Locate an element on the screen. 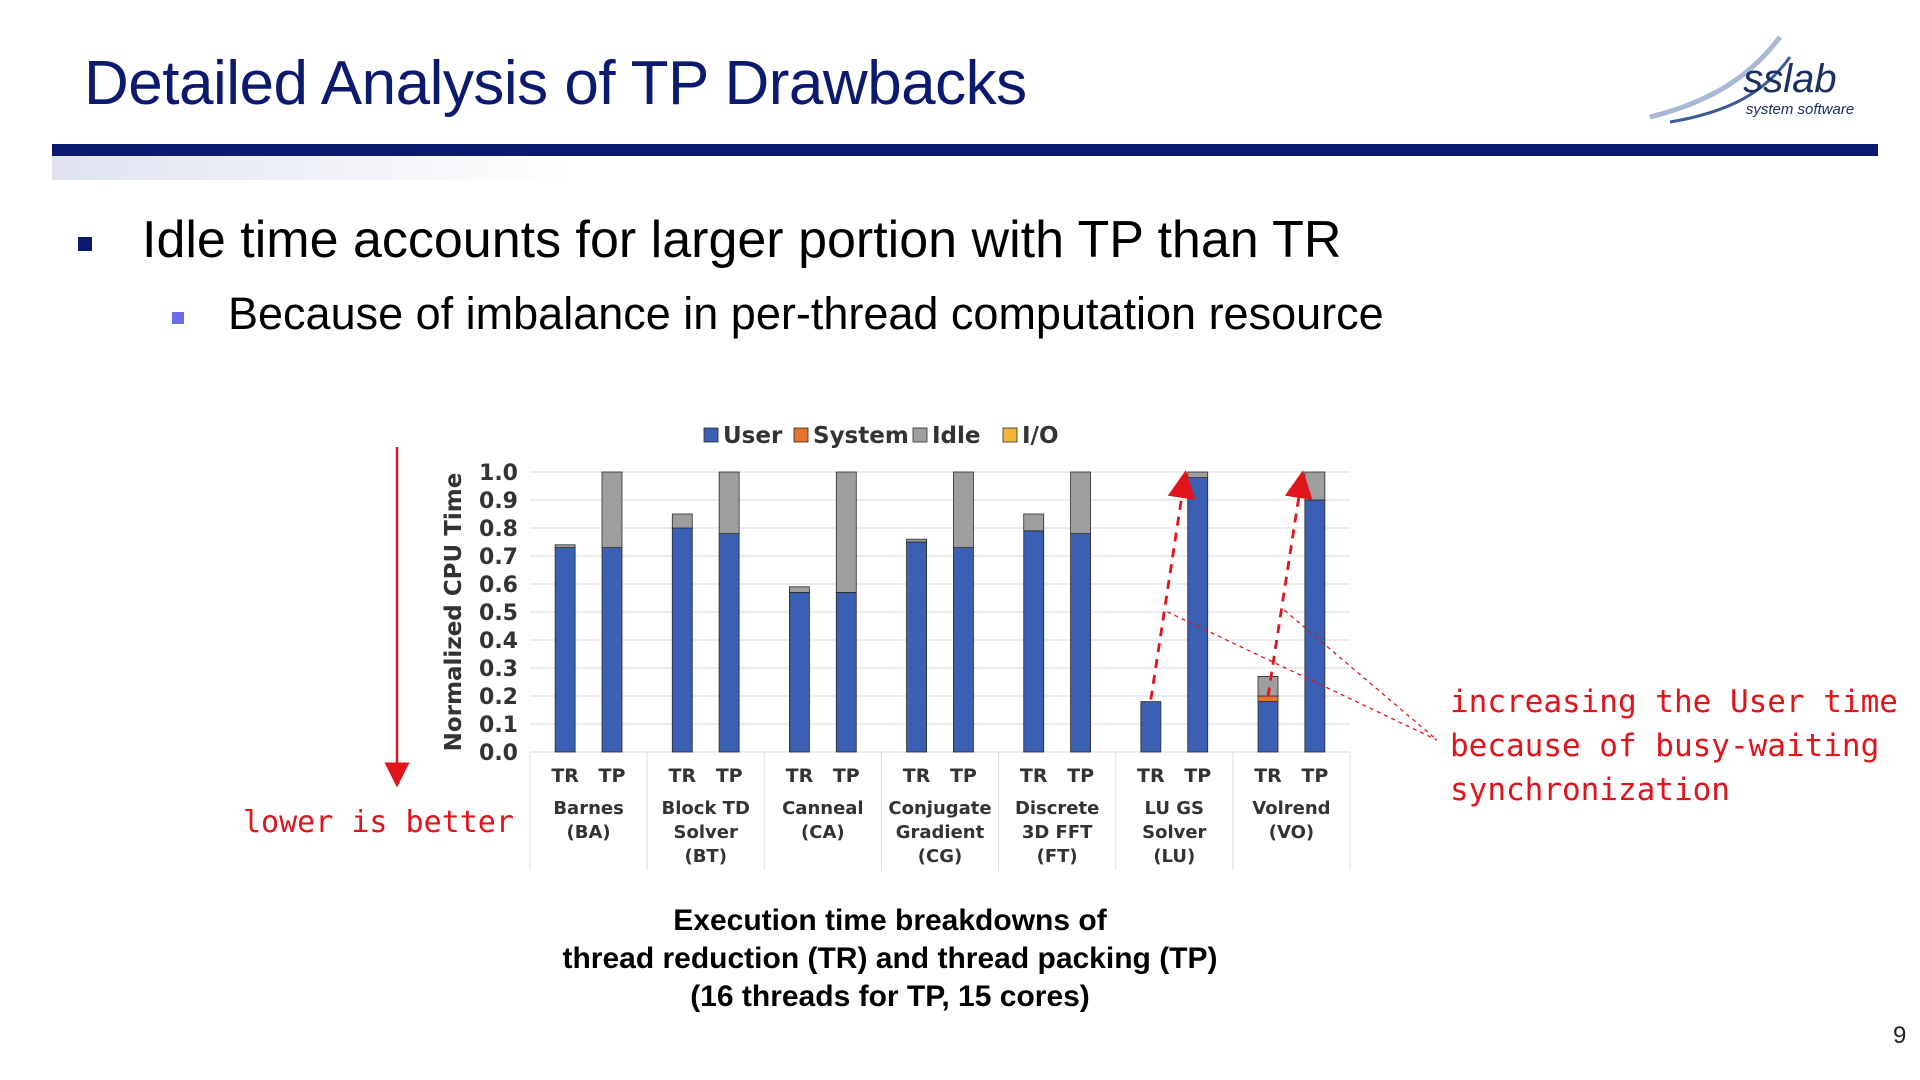 The width and height of the screenshot is (1920, 1080). y-tick-label: 0.3 is located at coordinates (498, 669).